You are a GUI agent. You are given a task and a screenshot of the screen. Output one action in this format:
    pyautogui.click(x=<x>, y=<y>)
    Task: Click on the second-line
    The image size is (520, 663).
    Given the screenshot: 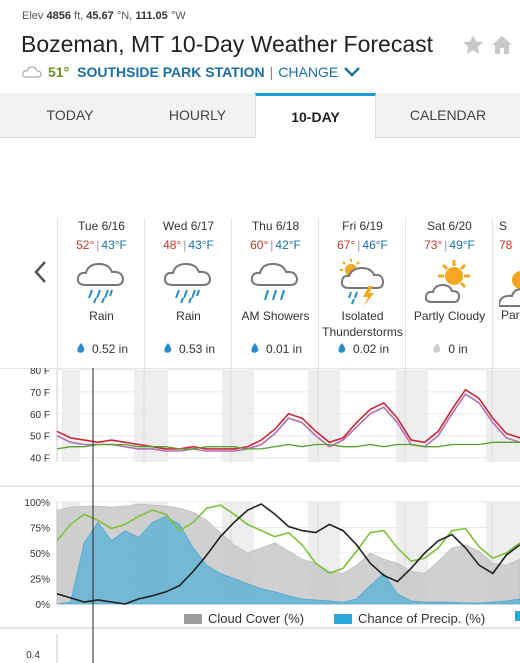 What is the action you would take?
    pyautogui.click(x=288, y=554)
    